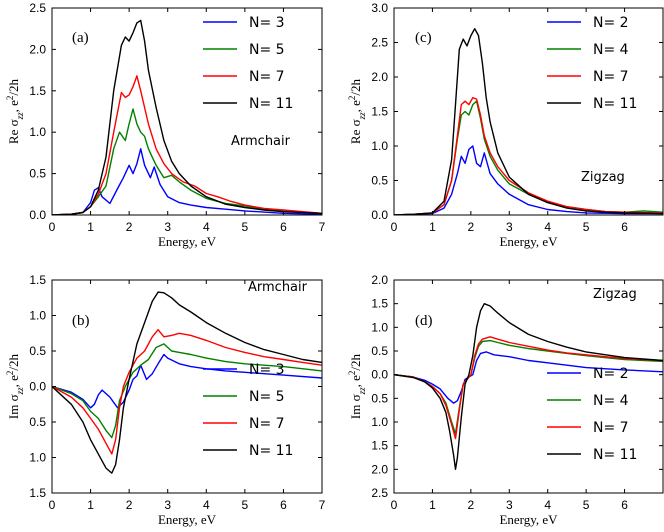 The height and width of the screenshot is (532, 664). I want to click on legend-label: N= 11, so click(271, 104).